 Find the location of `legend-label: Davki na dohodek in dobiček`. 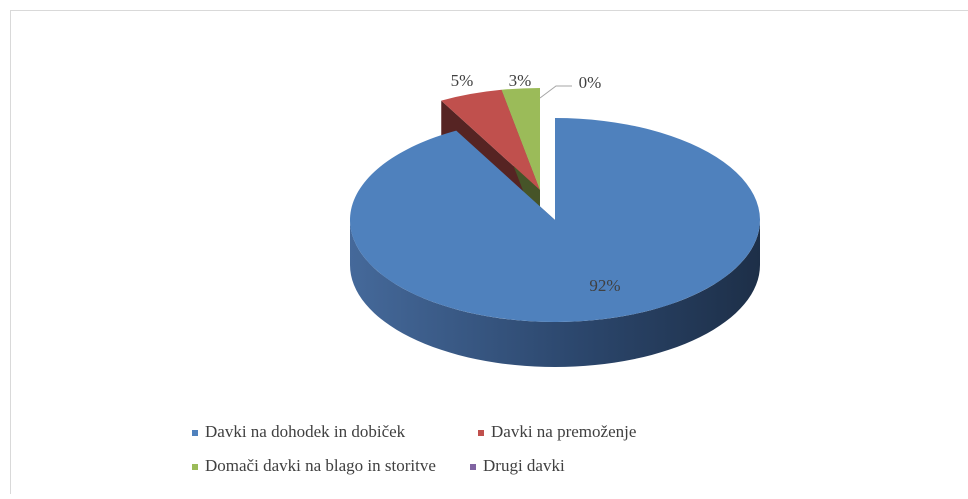

legend-label: Davki na dohodek in dobiček is located at coordinates (305, 431).